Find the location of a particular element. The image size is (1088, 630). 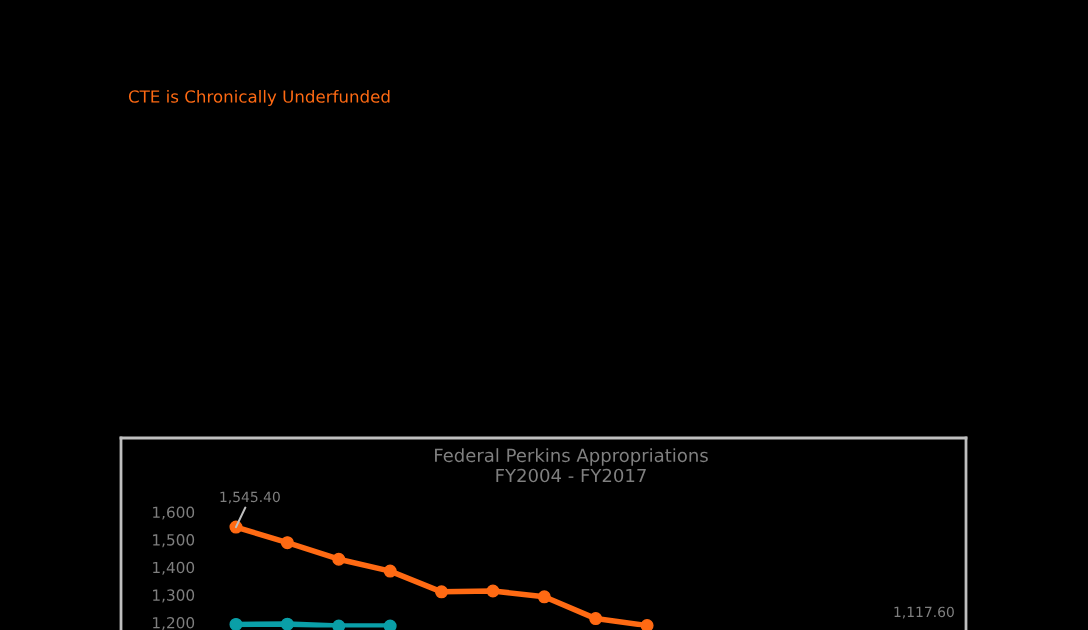

y-tick-label: 1,400 is located at coordinates (174, 568).